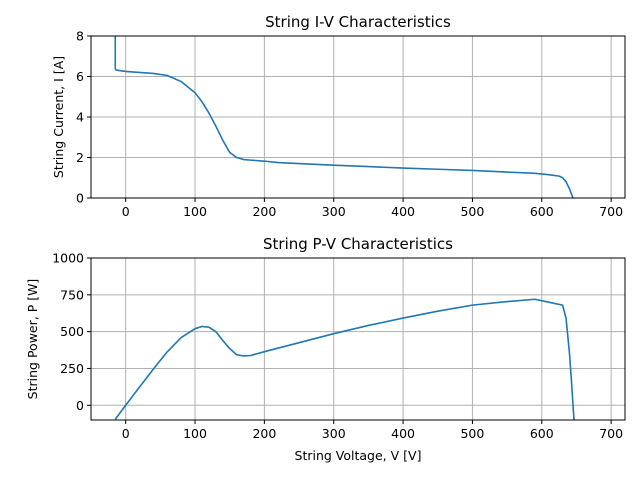 The width and height of the screenshot is (640, 478). Describe the element at coordinates (80, 36) in the screenshot. I see `iv-y-tick-label: 8` at that location.